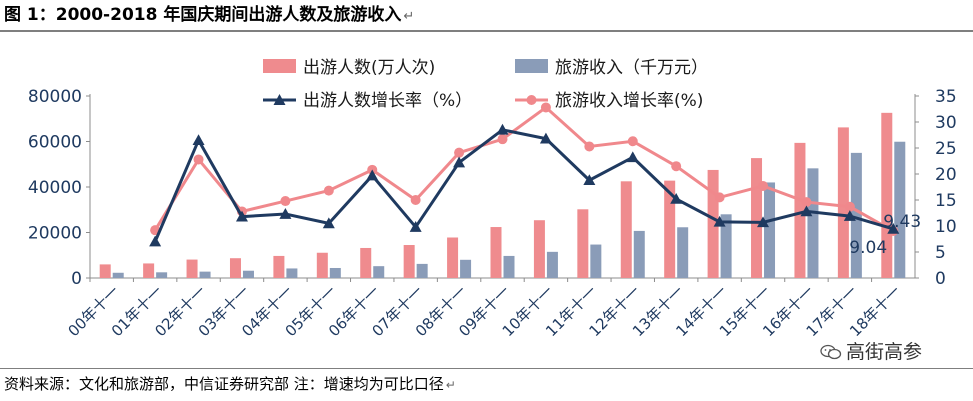  Describe the element at coordinates (946, 123) in the screenshot. I see `right-axis-tick-label: 30` at that location.